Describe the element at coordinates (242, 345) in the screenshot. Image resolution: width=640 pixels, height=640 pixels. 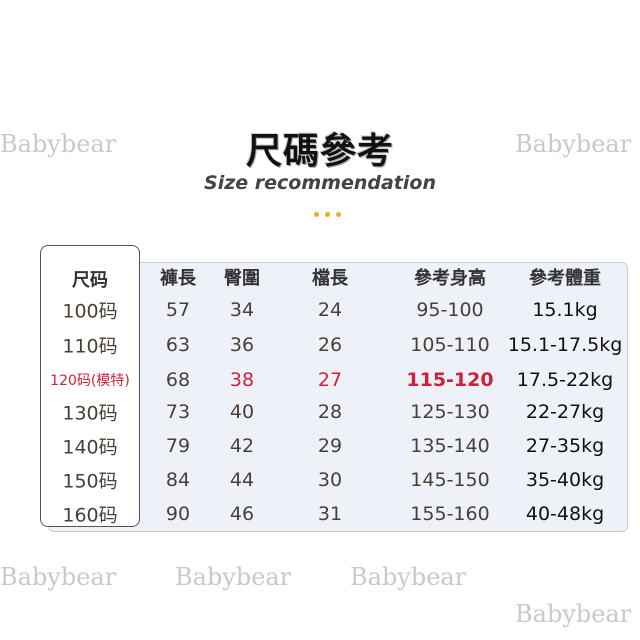
I see `table-cell: 36` at that location.